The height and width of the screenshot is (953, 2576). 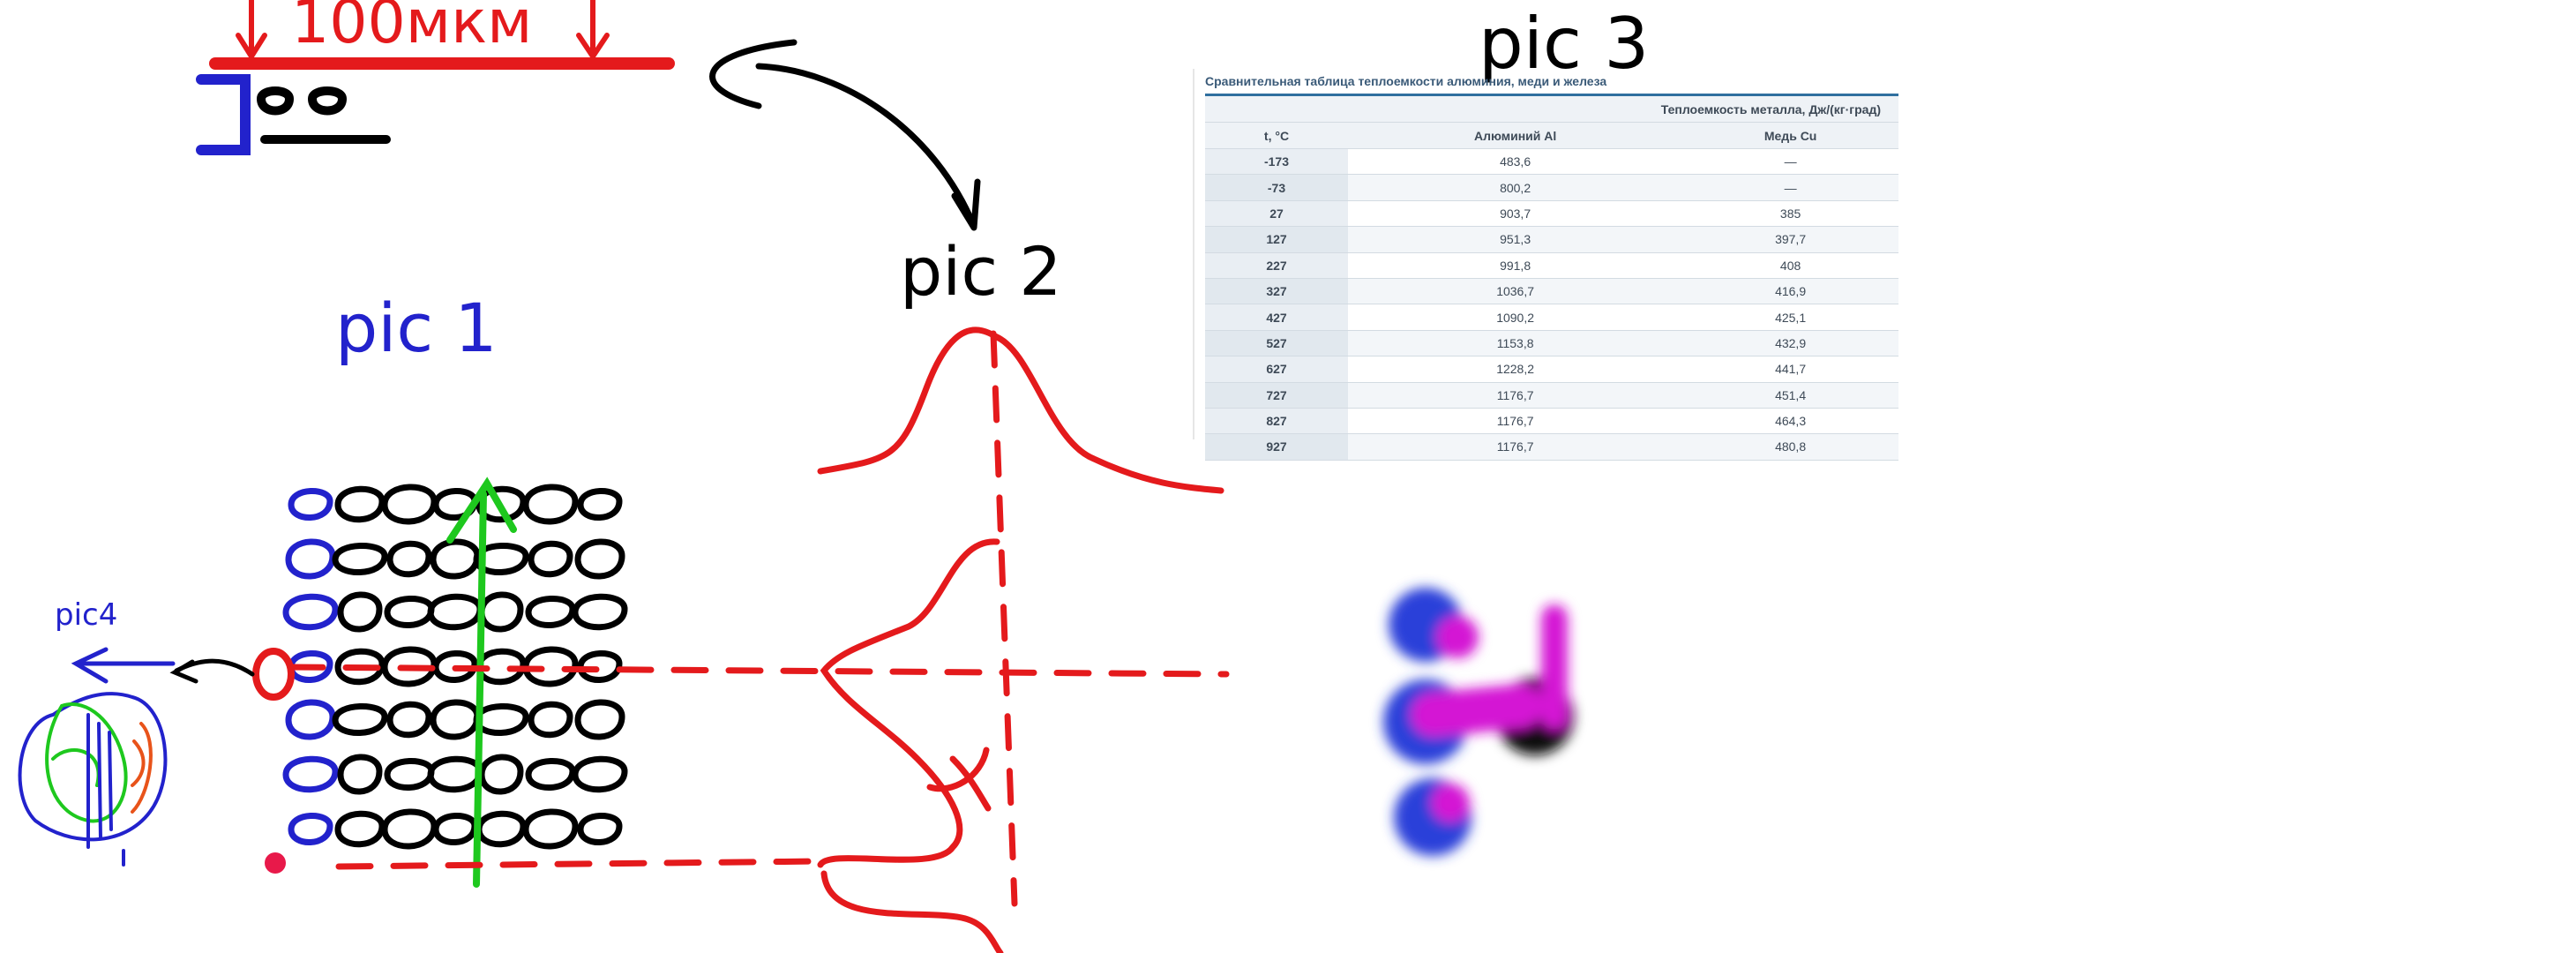 What do you see at coordinates (1790, 135) in the screenshot?
I see `column-header-copper: Медь Cu` at bounding box center [1790, 135].